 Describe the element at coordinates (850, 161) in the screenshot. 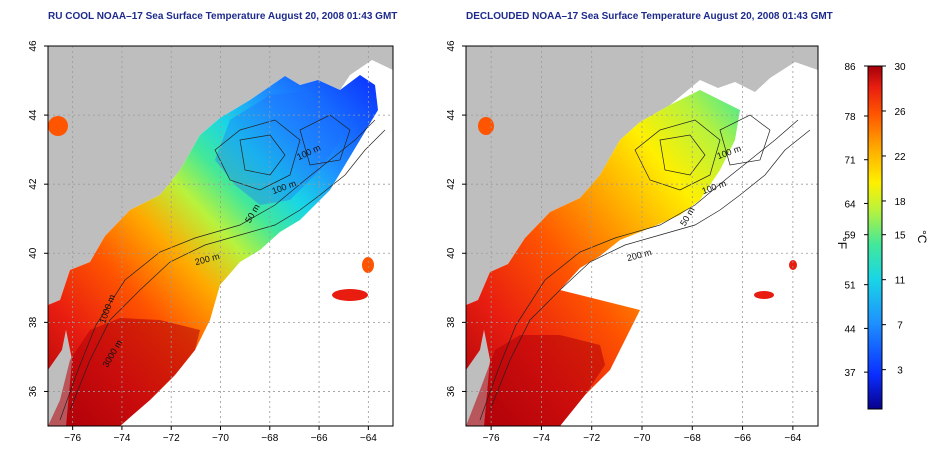

I see `f-tick-label: 71` at that location.